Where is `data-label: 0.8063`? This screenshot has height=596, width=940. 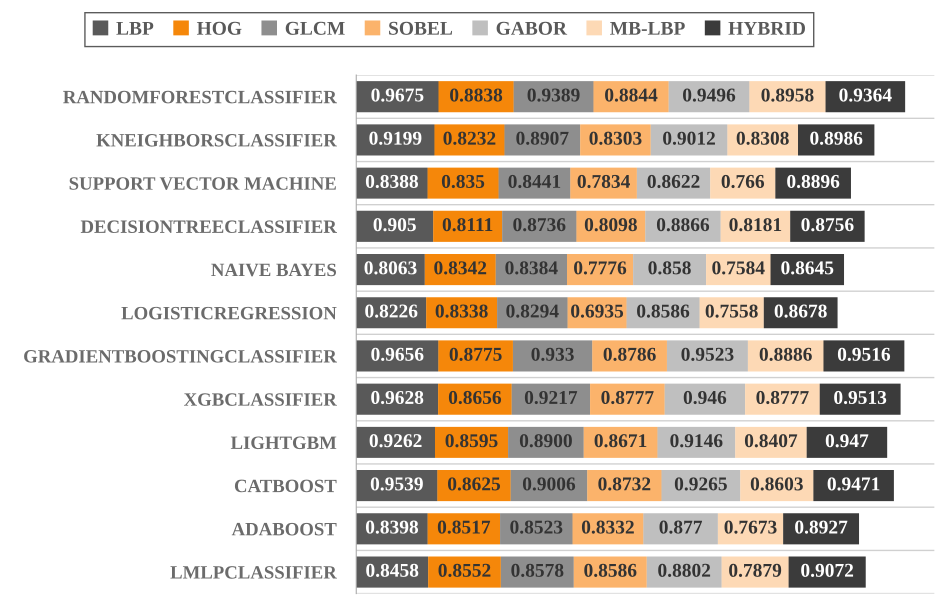
data-label: 0.8063 is located at coordinates (390, 267).